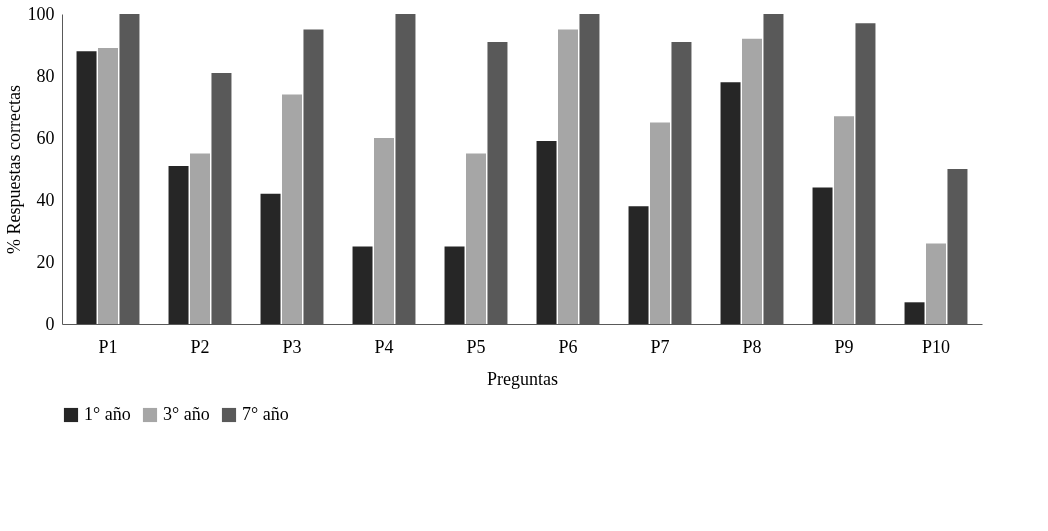 The image size is (1048, 531). I want to click on x-tick-label: P9, so click(844, 346).